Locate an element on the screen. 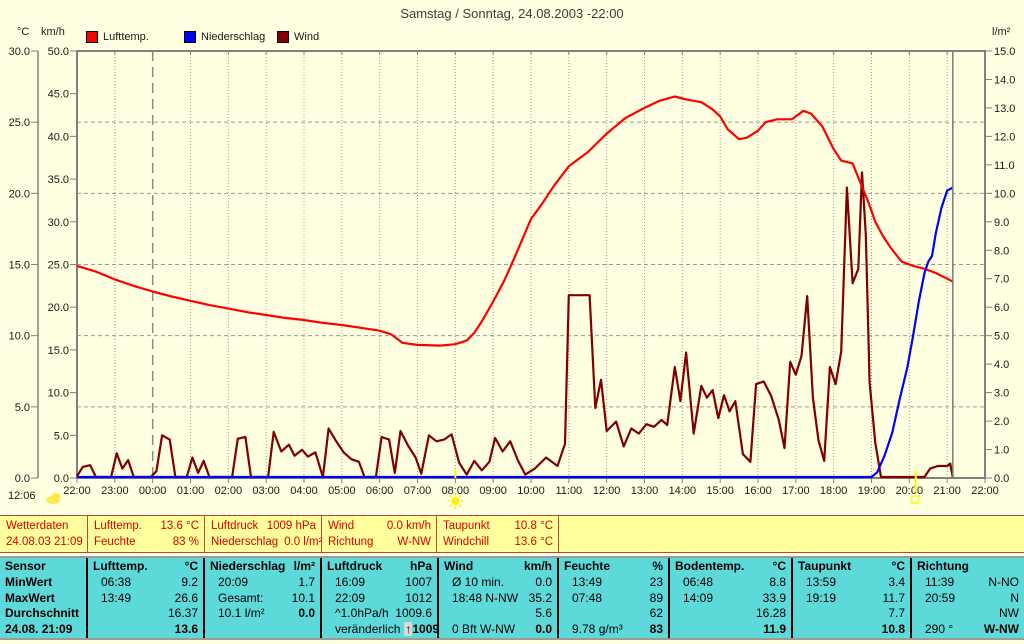 The image size is (1024, 644). cell-value: 13.6 is located at coordinates (186, 629).